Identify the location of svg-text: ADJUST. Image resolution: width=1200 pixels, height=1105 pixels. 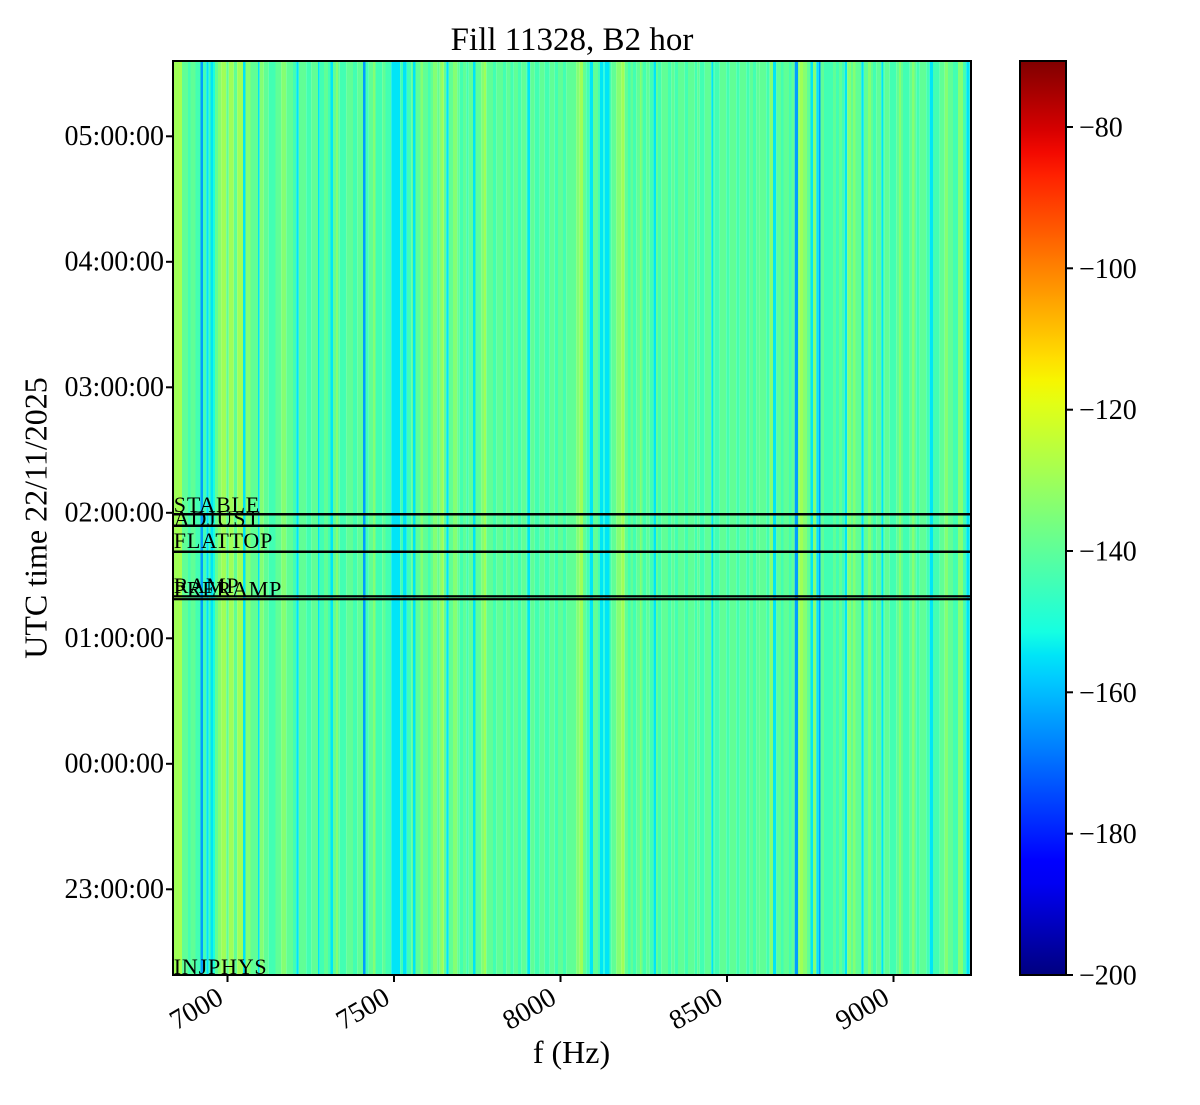
(217, 518).